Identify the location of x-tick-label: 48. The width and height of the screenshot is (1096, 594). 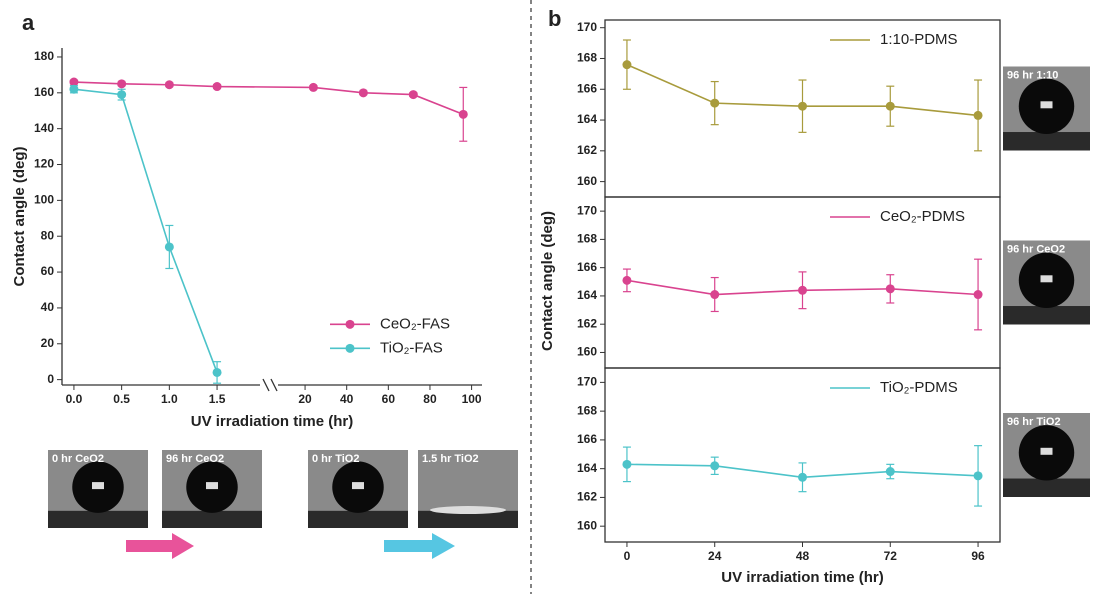
(803, 556).